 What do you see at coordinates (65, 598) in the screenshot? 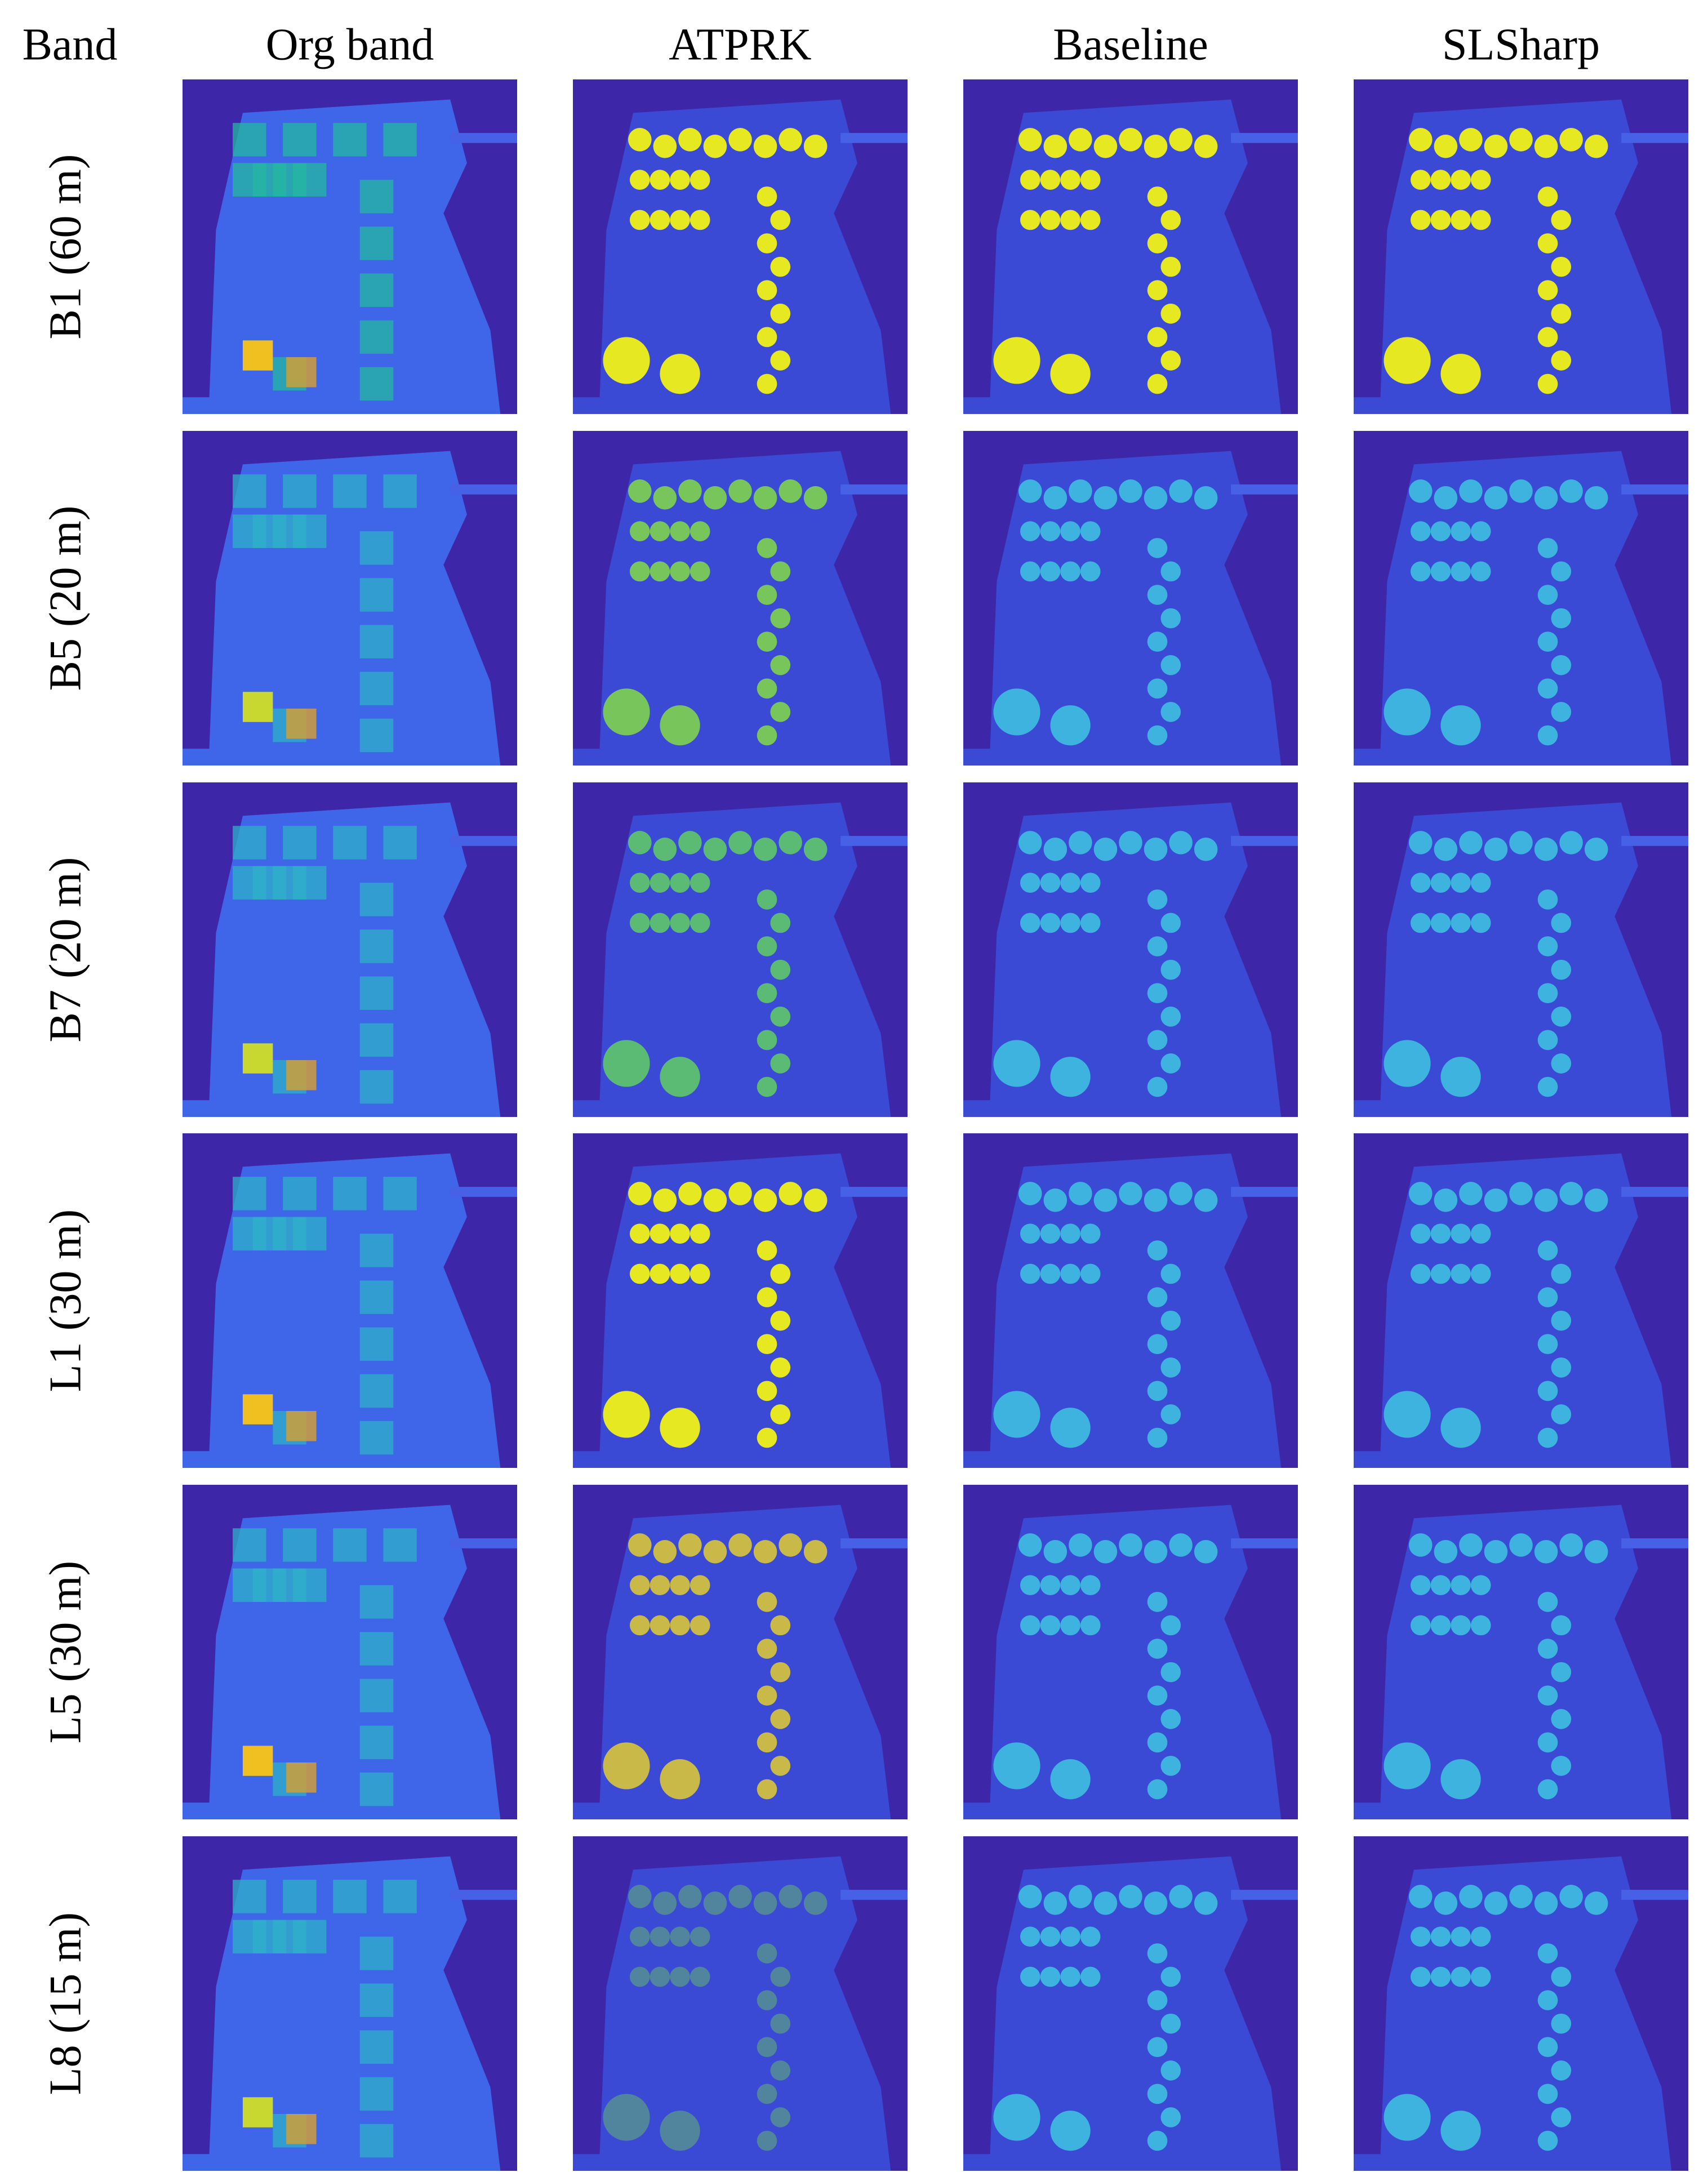
I see `row-label: B5 (20 m)` at bounding box center [65, 598].